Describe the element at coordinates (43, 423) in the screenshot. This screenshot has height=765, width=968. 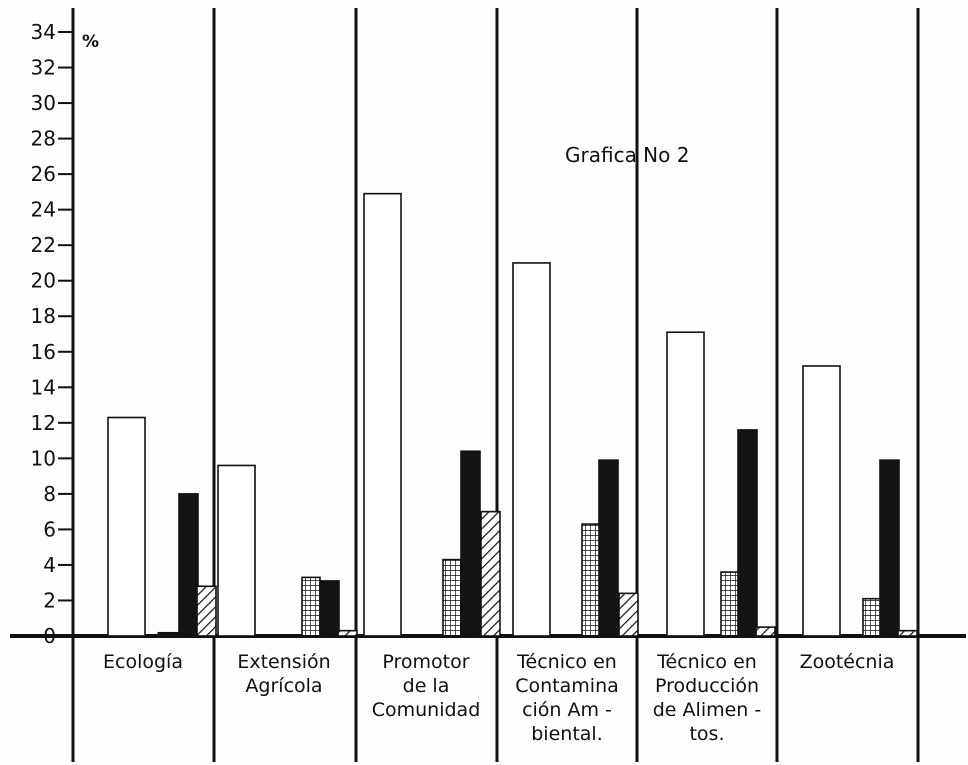
I see `y-tick-label: 12` at that location.